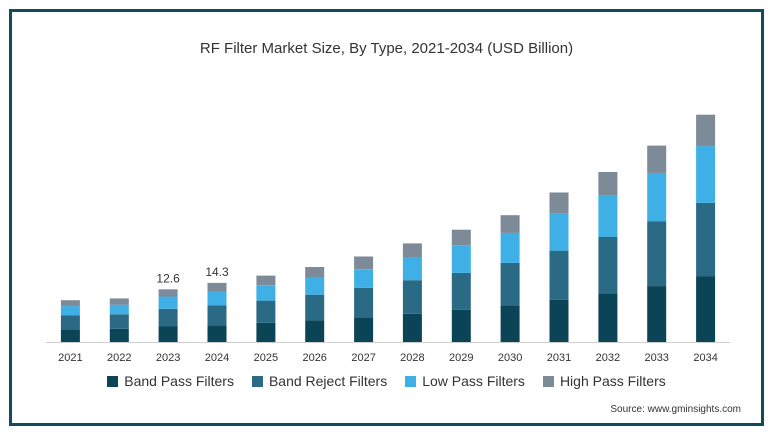  Describe the element at coordinates (119, 335) in the screenshot. I see `bar-segment-2022-band-pass-filters` at that location.